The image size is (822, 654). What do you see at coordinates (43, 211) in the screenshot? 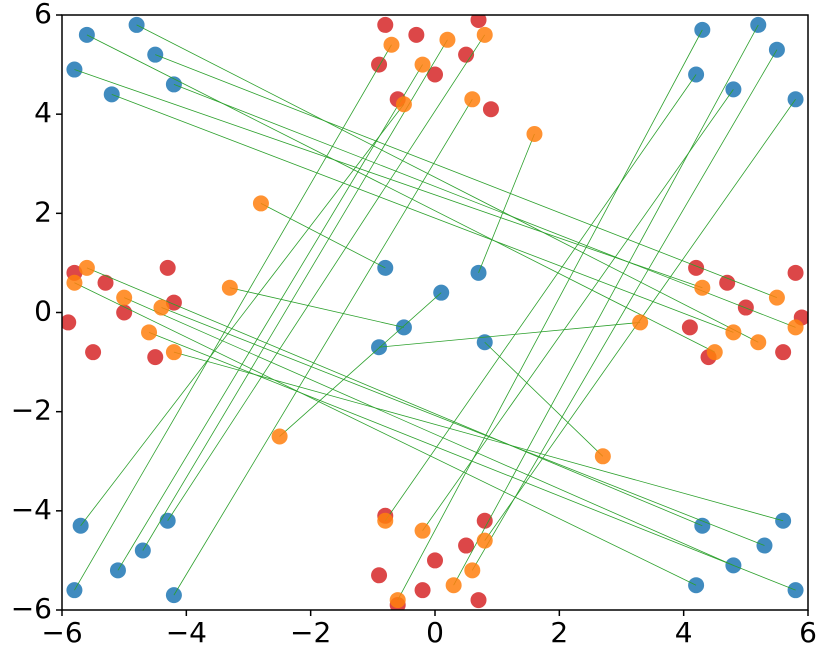
I see `y-tick-label: 2` at bounding box center [43, 211].